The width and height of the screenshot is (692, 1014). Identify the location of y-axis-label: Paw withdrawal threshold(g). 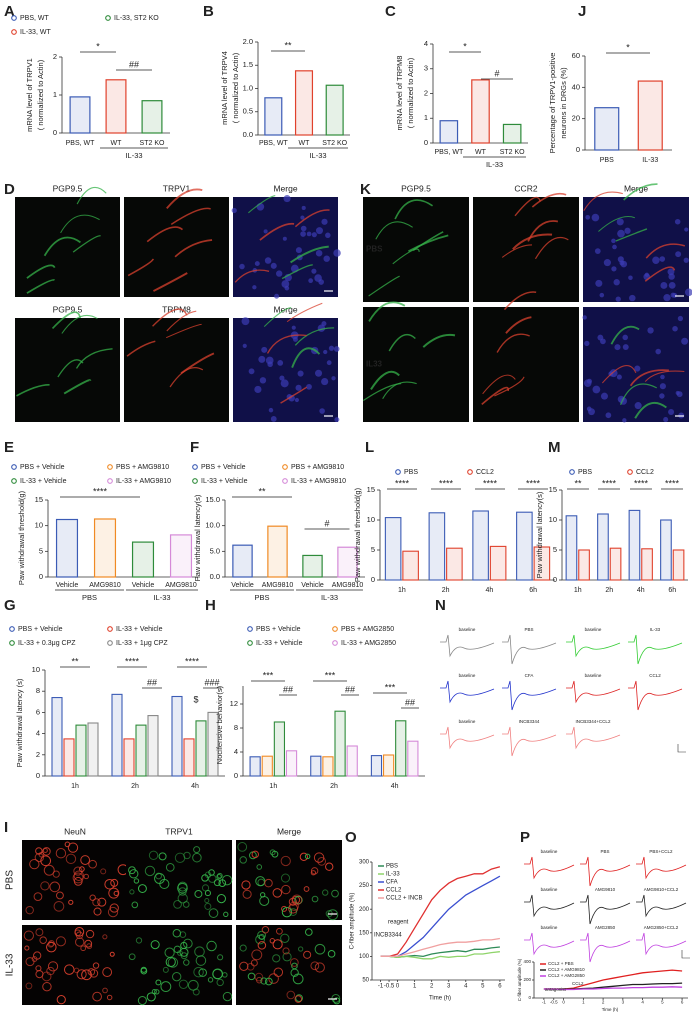
(357, 534).